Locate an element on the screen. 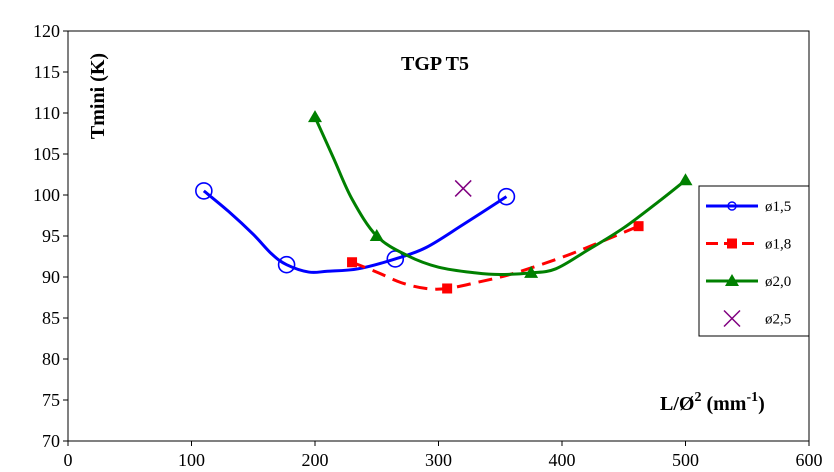 The width and height of the screenshot is (834, 472). y-tick-label: 100 is located at coordinates (46, 195).